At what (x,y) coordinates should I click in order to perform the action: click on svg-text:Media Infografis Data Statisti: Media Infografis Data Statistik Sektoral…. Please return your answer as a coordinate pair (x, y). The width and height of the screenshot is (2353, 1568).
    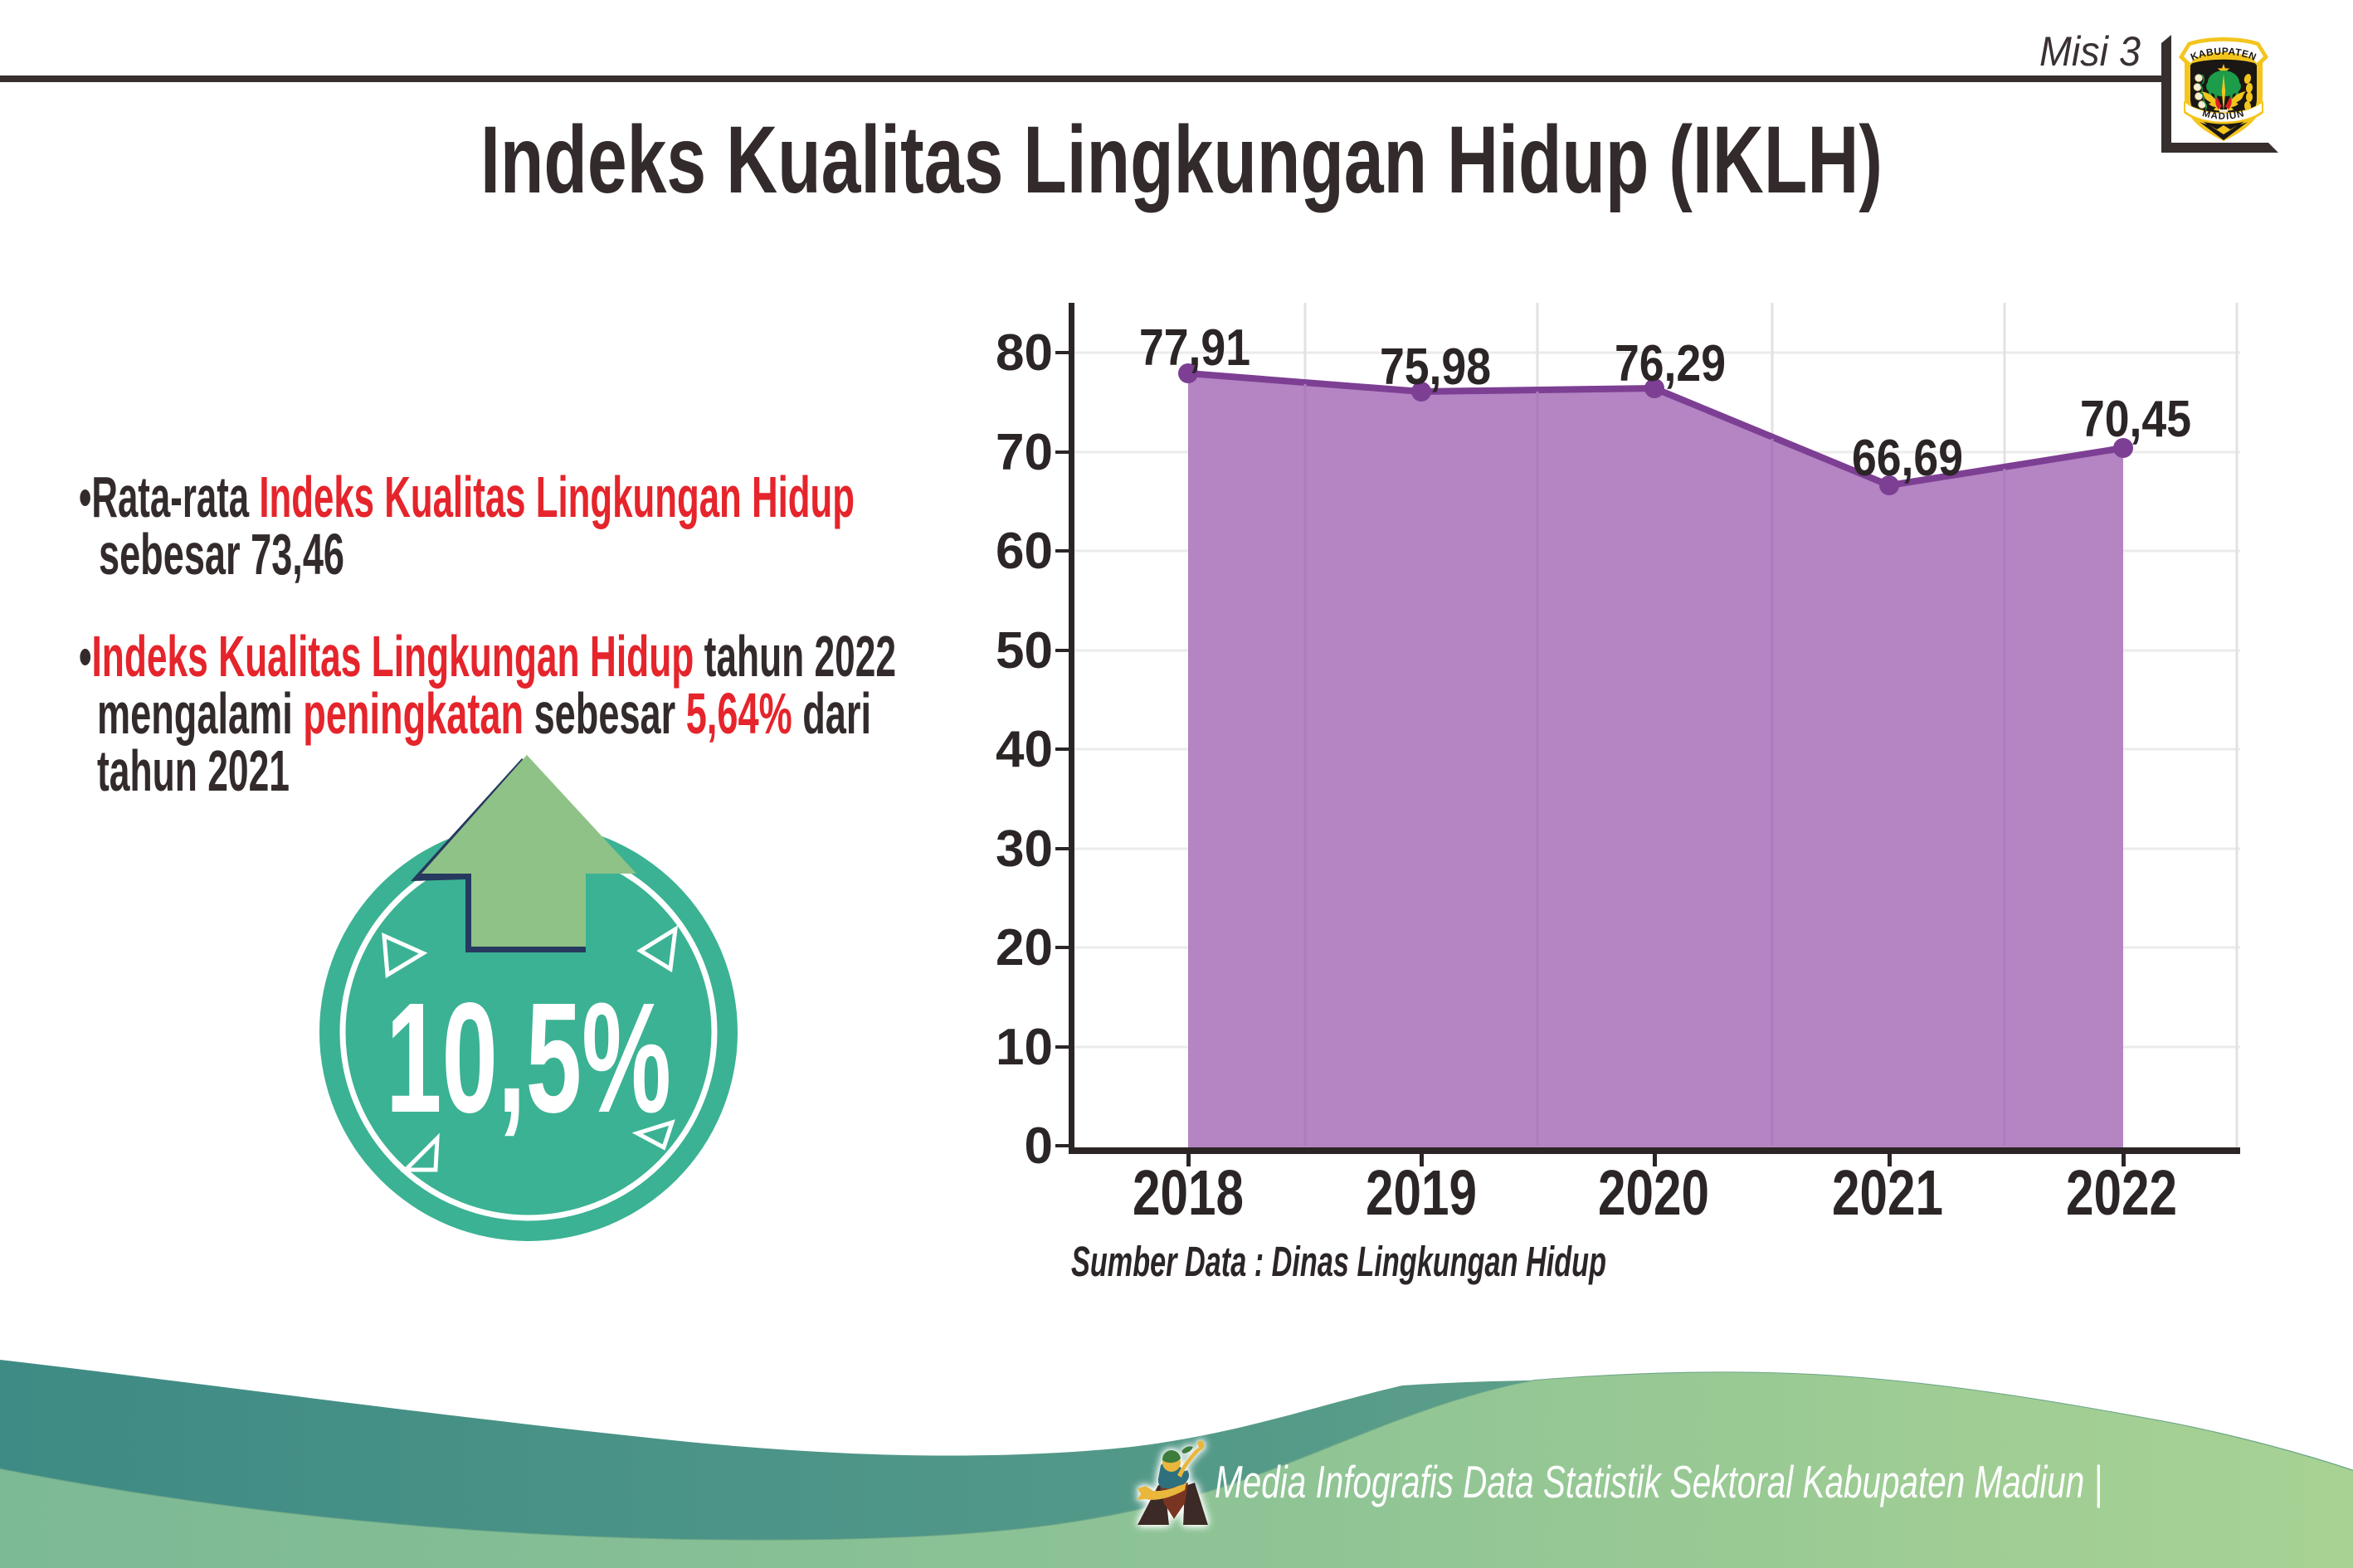
    Looking at the image, I should click on (1658, 1482).